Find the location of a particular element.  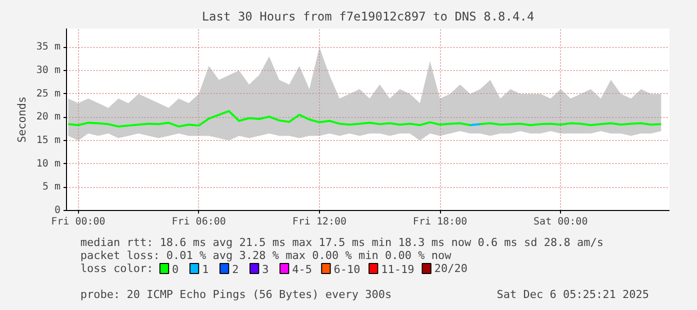

legend-title: loss color: is located at coordinates (117, 268).